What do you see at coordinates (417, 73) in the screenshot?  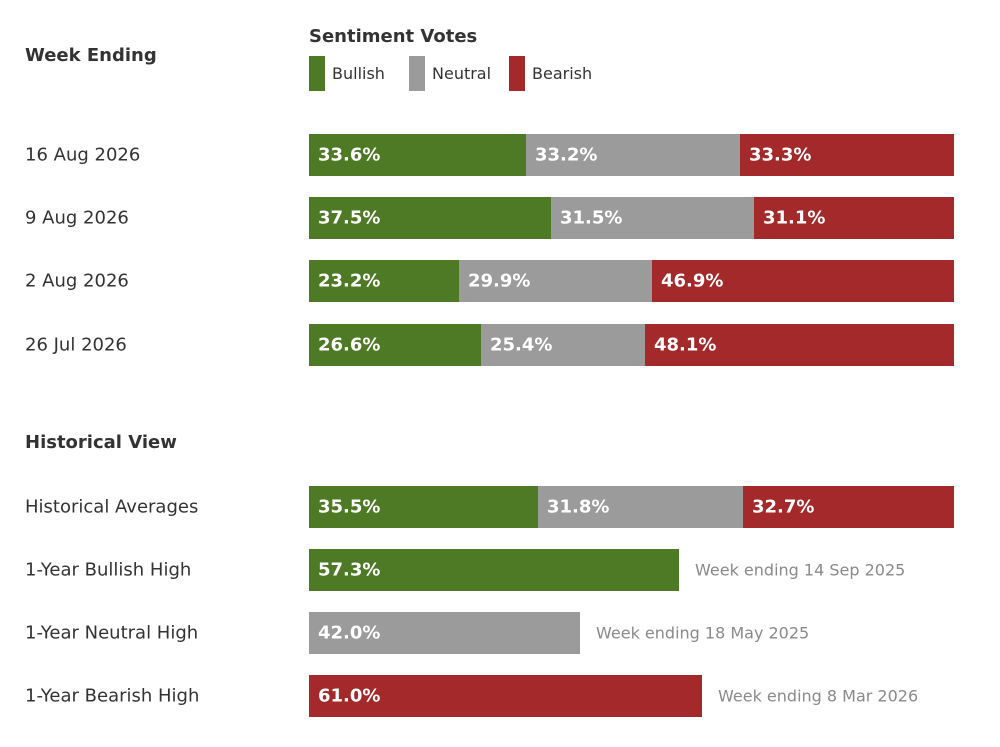 I see `legend-swatch-neutral` at bounding box center [417, 73].